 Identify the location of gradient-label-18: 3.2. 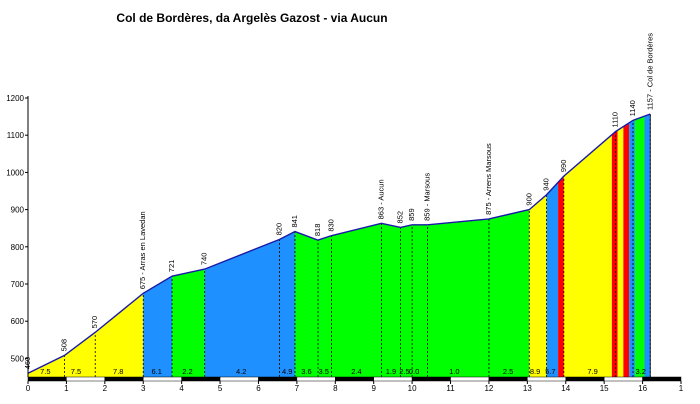
(640, 371).